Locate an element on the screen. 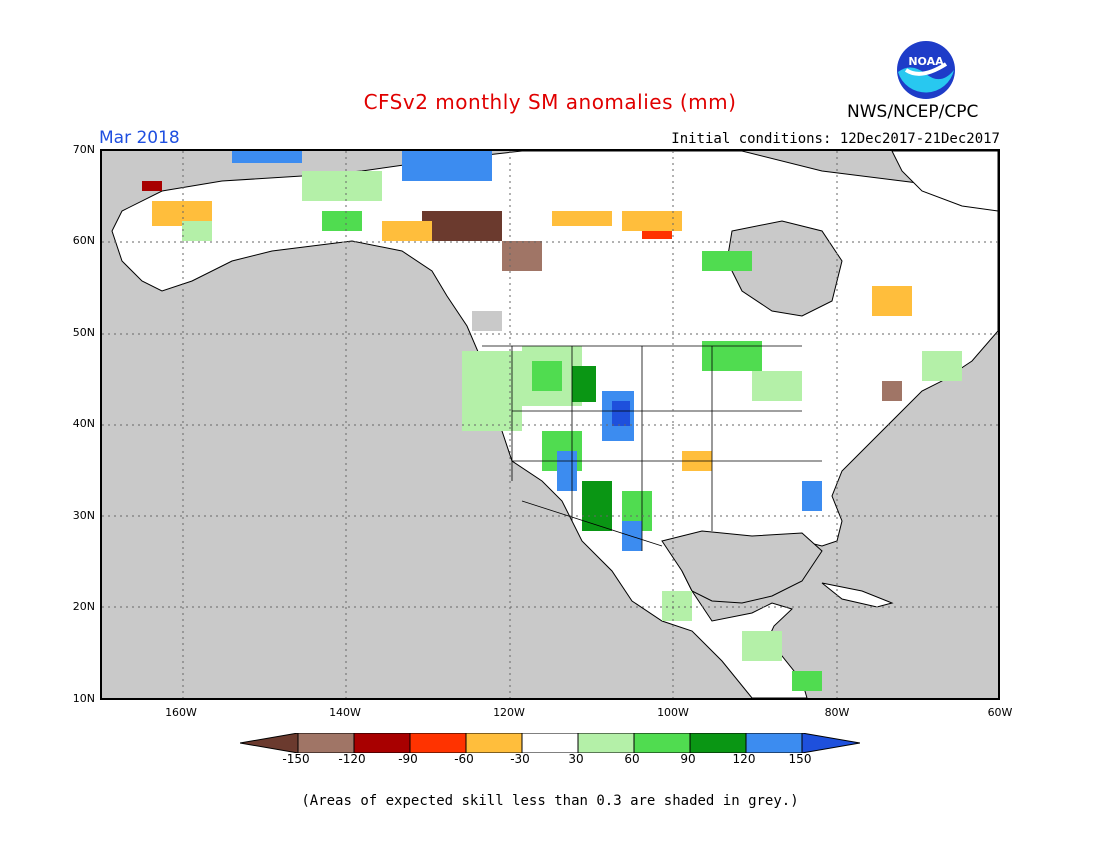  gulf-of-mexico is located at coordinates (742, 567).